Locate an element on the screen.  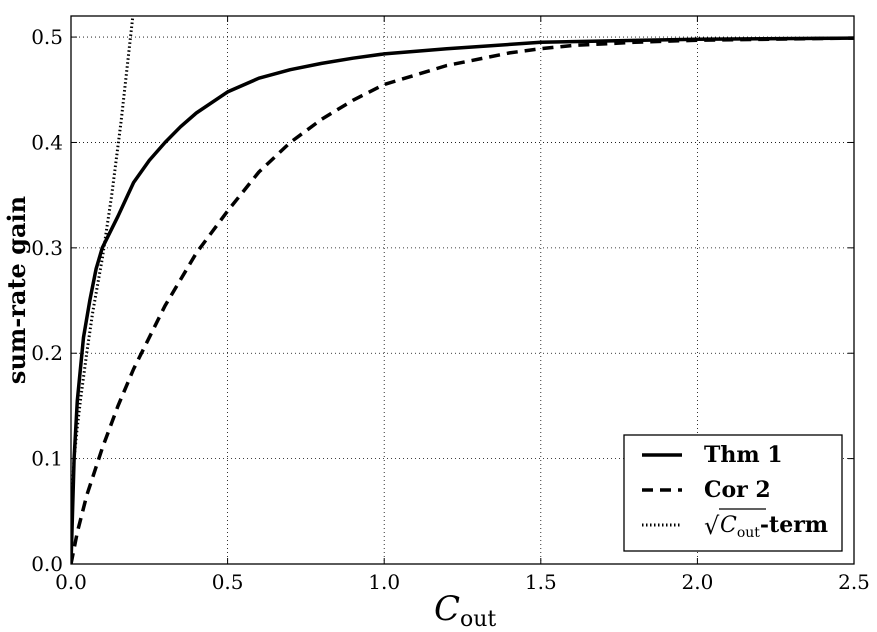
x-tick-label: 2.5 is located at coordinates (854, 582).